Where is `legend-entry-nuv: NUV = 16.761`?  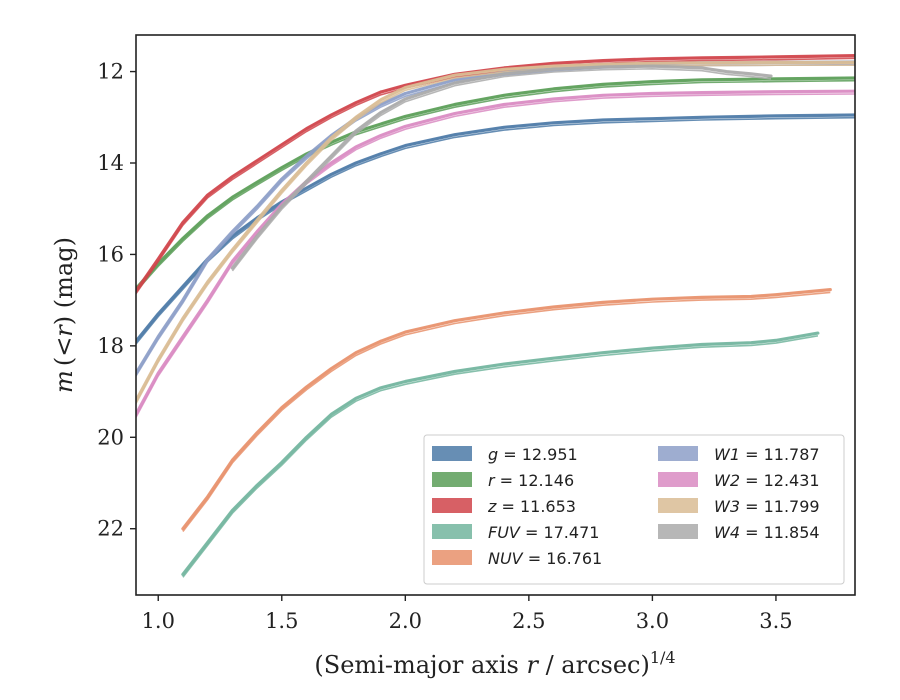
legend-entry-nuv: NUV = 16.761 is located at coordinates (517, 558).